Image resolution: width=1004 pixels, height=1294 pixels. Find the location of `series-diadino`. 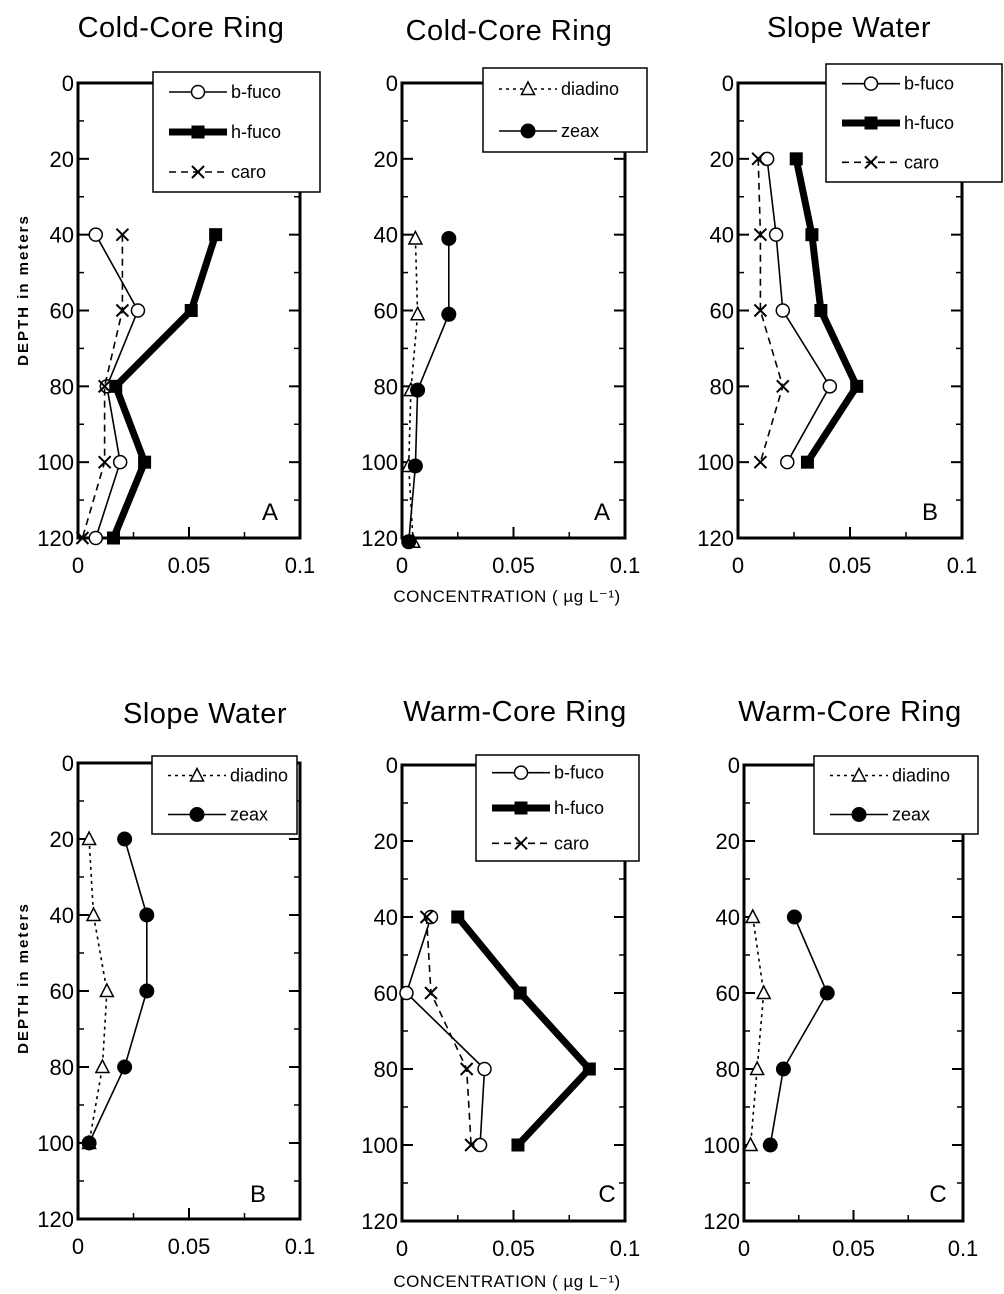

series-diadino is located at coordinates (757, 1030).